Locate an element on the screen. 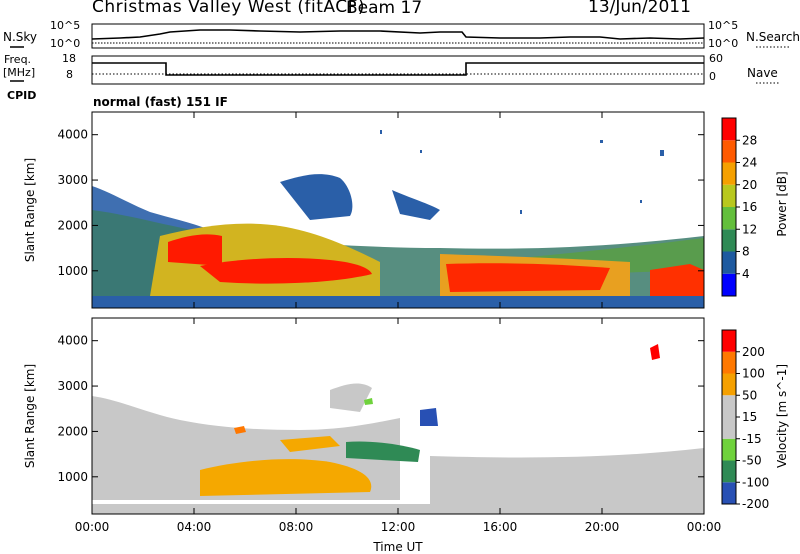 The height and width of the screenshot is (554, 800). colorbar-tick-label: 200 is located at coordinates (753, 352).